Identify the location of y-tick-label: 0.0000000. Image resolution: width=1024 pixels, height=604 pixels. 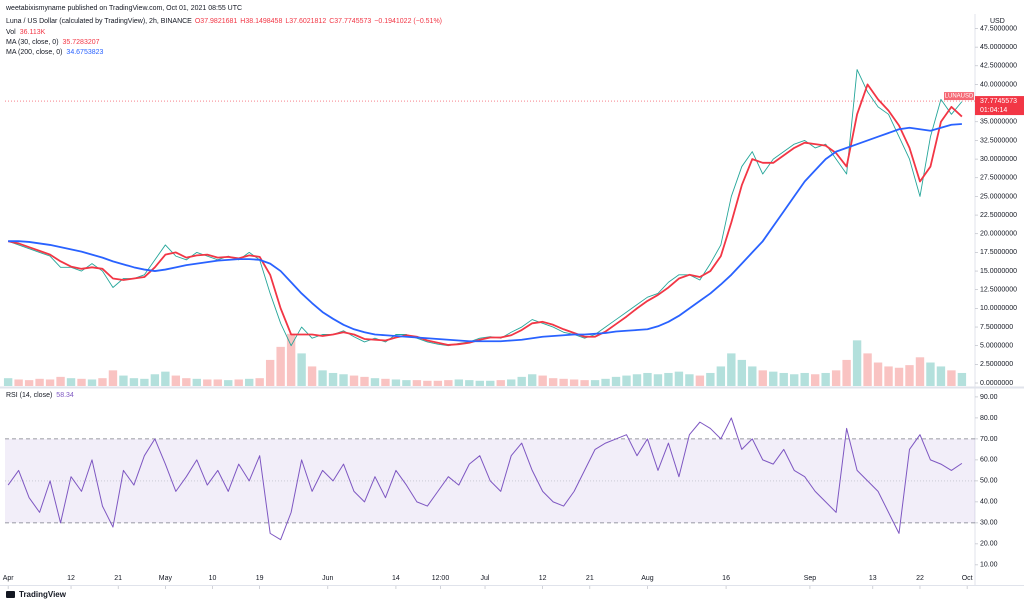
(996, 383).